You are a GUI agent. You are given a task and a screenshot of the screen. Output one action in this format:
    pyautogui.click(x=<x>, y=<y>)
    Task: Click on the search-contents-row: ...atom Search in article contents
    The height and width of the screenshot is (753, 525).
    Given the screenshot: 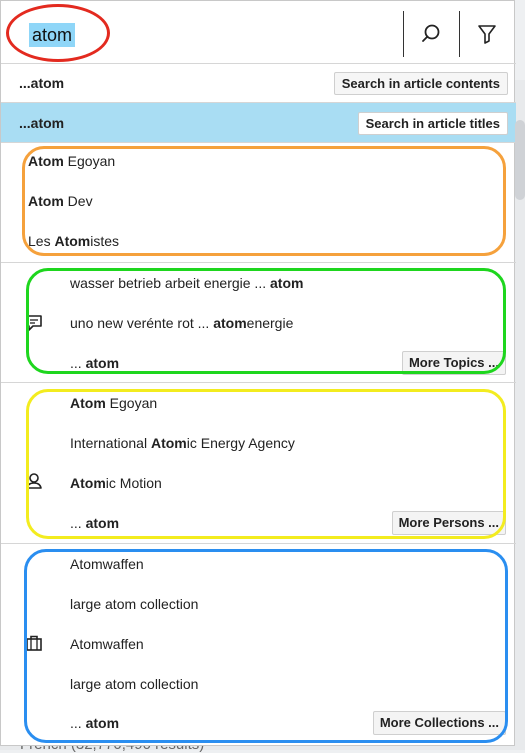 What is the action you would take?
    pyautogui.click(x=258, y=83)
    